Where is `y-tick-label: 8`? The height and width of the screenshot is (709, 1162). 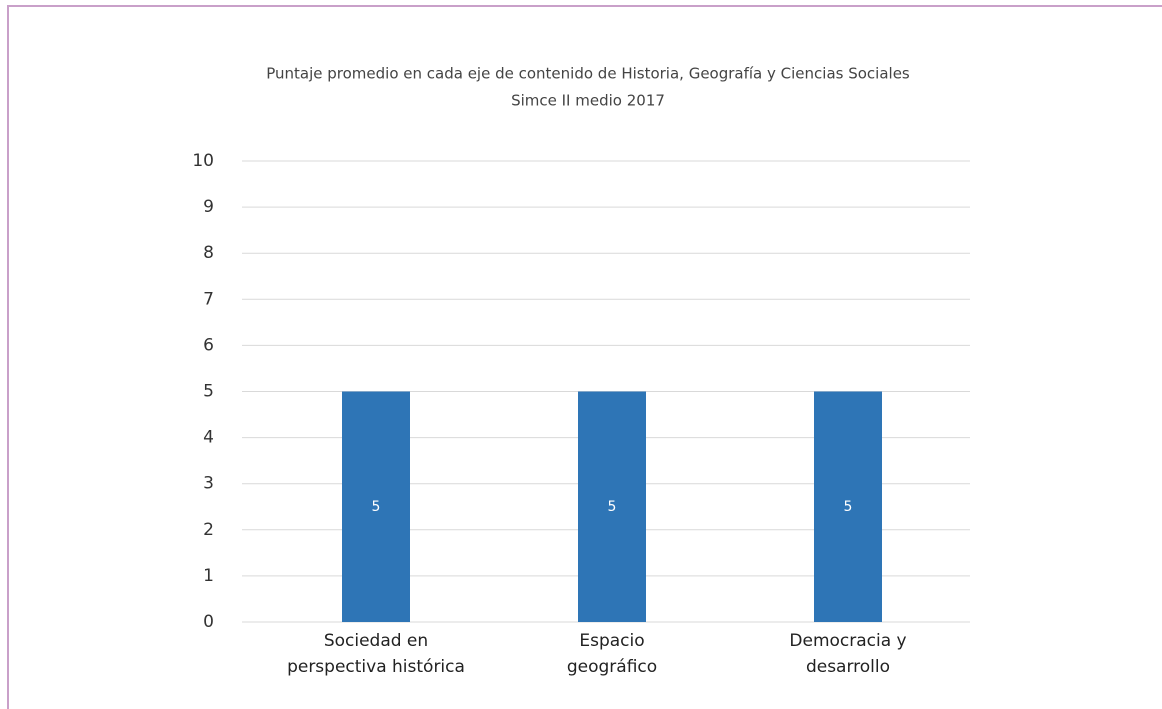 y-tick-label: 8 is located at coordinates (208, 253).